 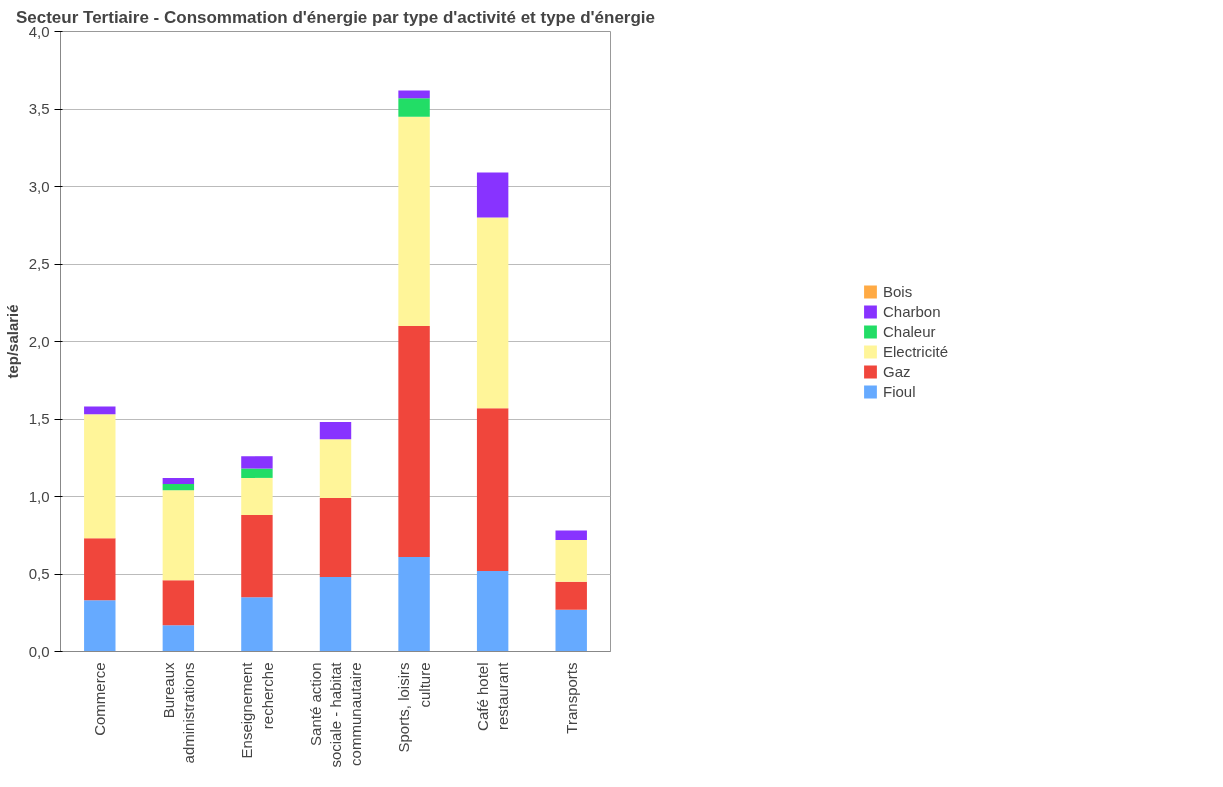 What do you see at coordinates (897, 291) in the screenshot?
I see `legend-label: Bois` at bounding box center [897, 291].